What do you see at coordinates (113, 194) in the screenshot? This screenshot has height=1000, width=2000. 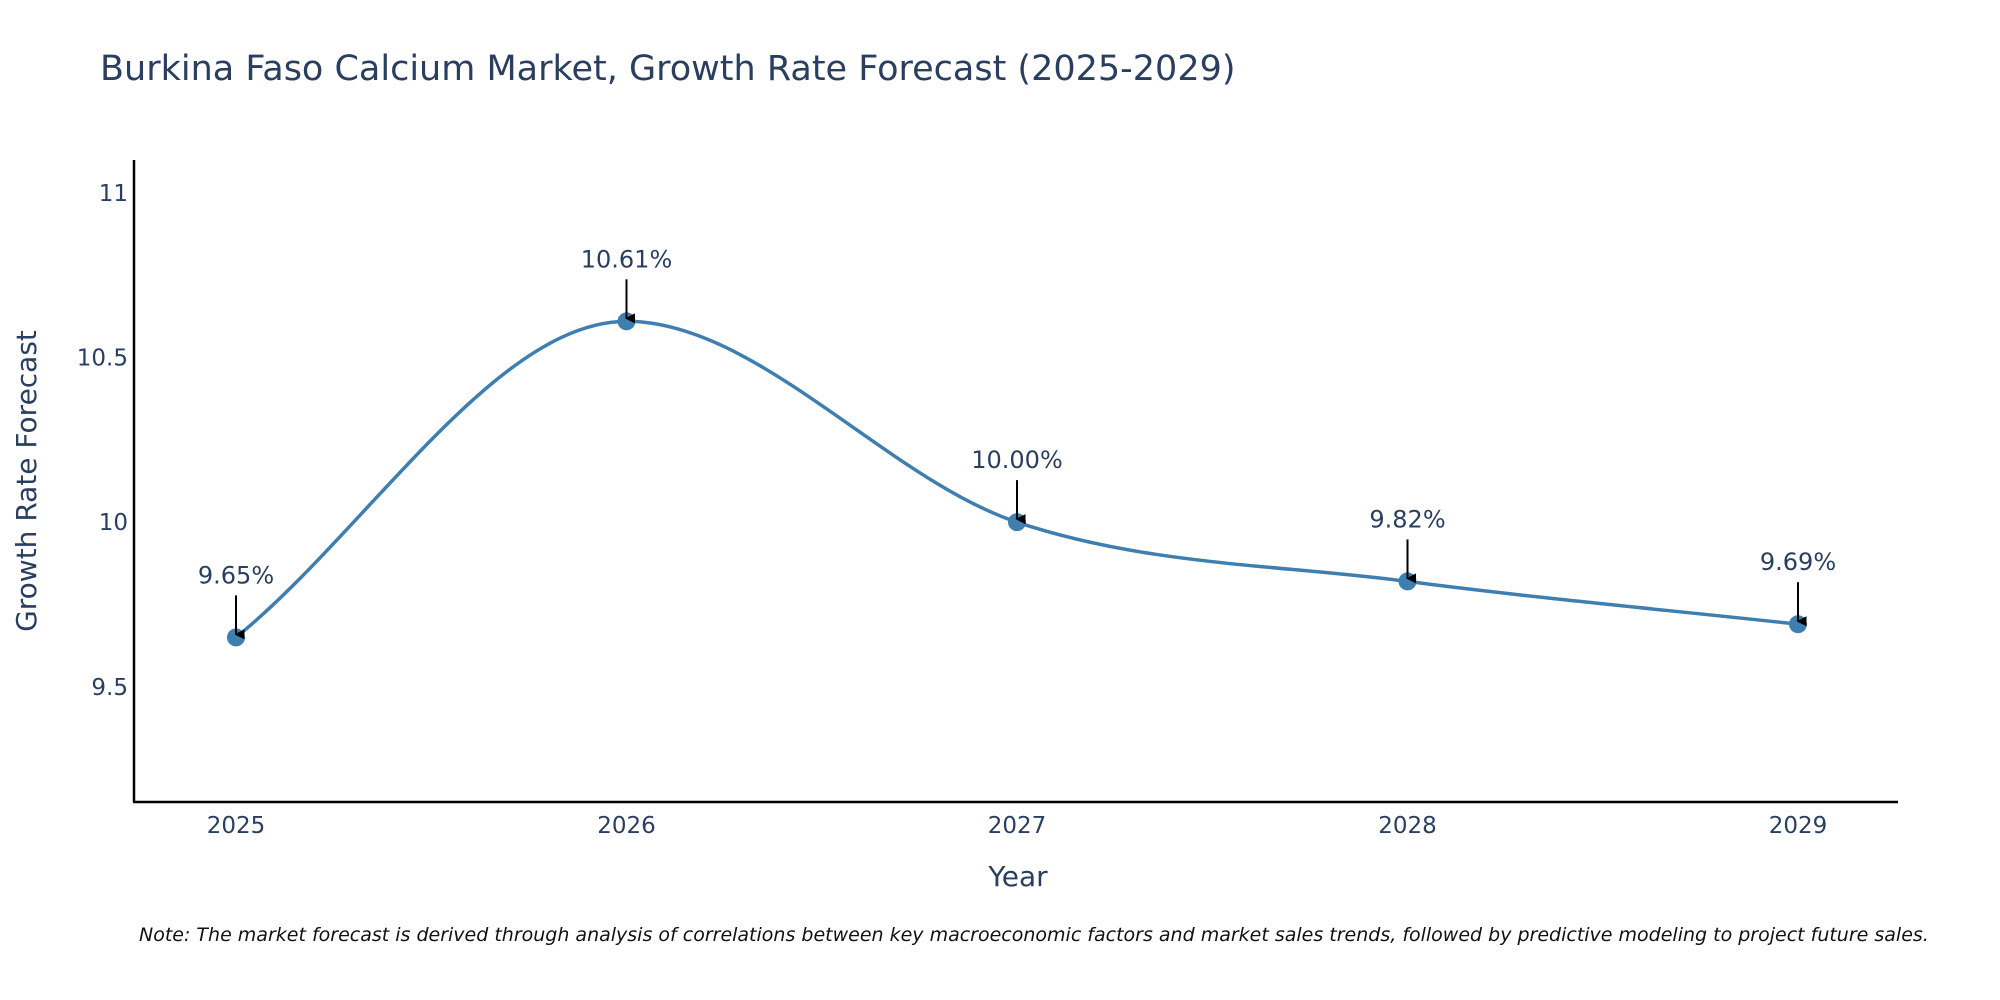 I see `y-tick-label: 11` at bounding box center [113, 194].